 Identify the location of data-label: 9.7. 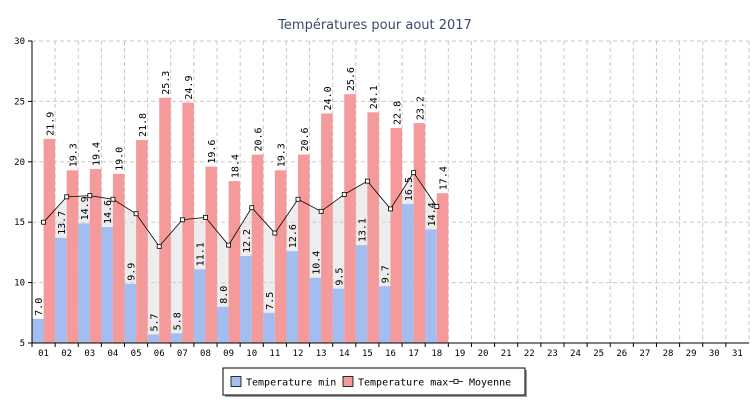
(386, 274).